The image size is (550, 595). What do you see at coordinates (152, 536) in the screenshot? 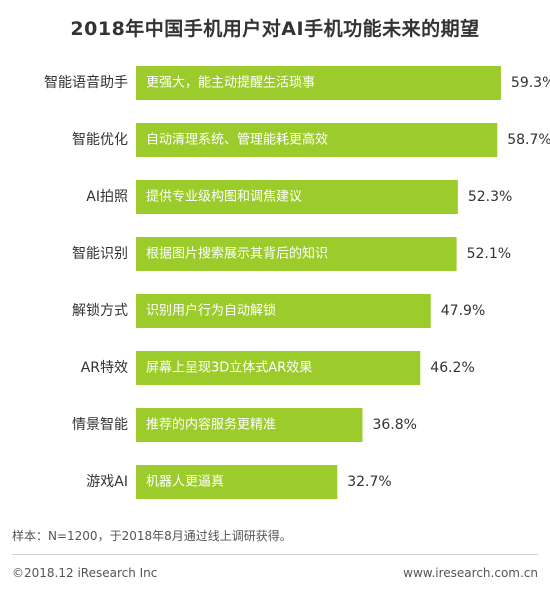
I see `sample-note: 样本：N=1200，于2018年8月通过线上调研获得。` at bounding box center [152, 536].